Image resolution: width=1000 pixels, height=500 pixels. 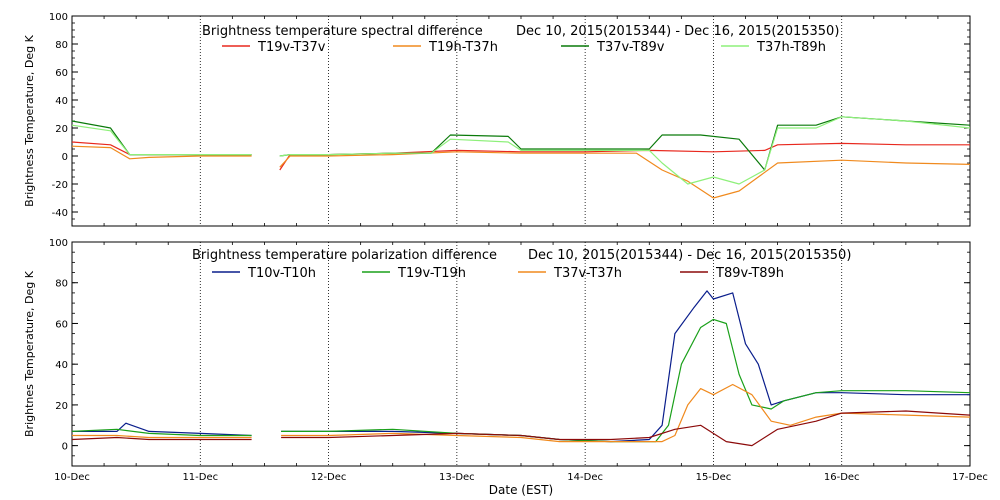 What do you see at coordinates (463, 47) in the screenshot?
I see `top-legend-label: T19h-T37h` at bounding box center [463, 47].